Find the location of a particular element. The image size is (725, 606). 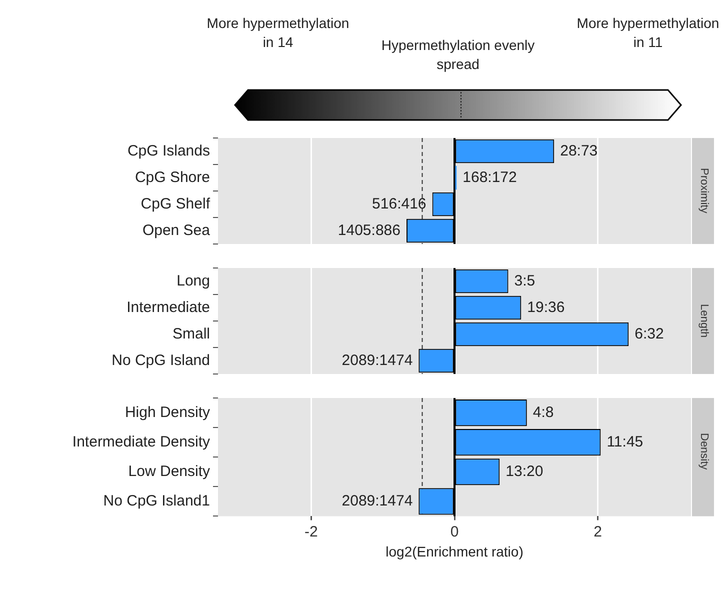

y-tick-label: Small is located at coordinates (191, 333).